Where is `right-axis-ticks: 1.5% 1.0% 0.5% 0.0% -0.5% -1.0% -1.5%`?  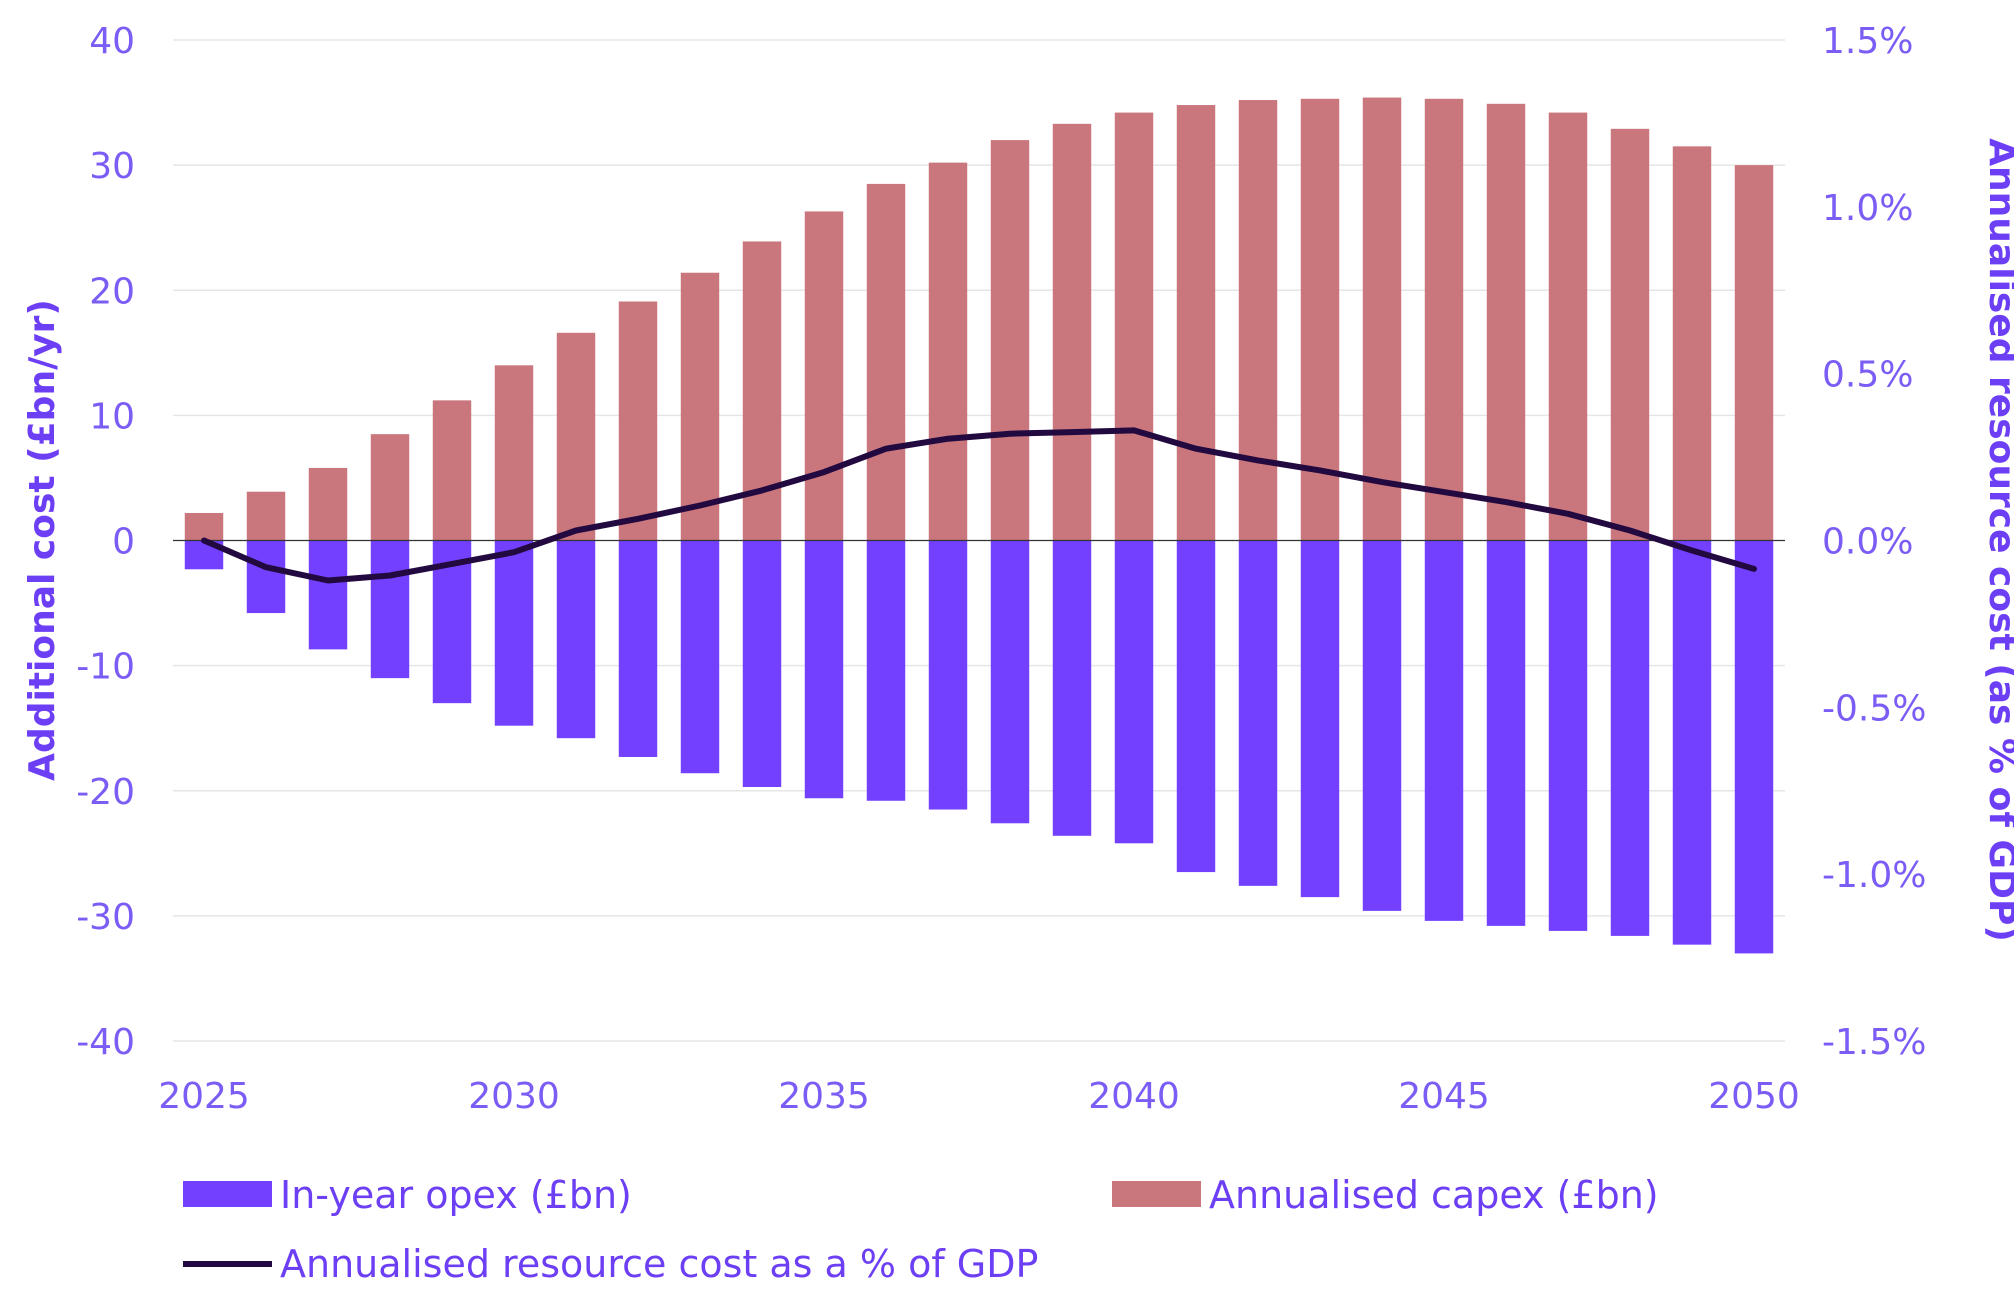
right-axis-ticks: 1.5% 1.0% 0.5% 0.0% -0.5% -1.0% -1.5% is located at coordinates (1874, 542).